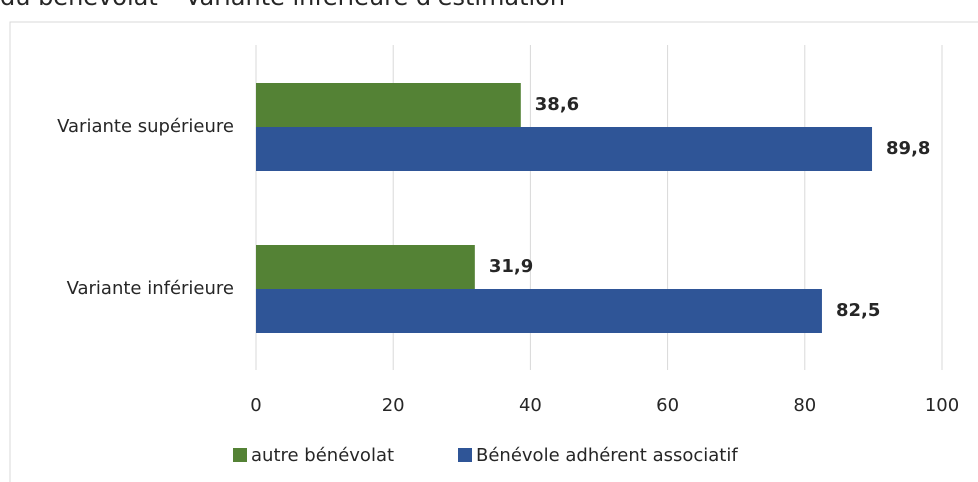 This screenshot has height=482, width=978. Describe the element at coordinates (145, 126) in the screenshot. I see `y-tick-label: Variante supérieure` at that location.